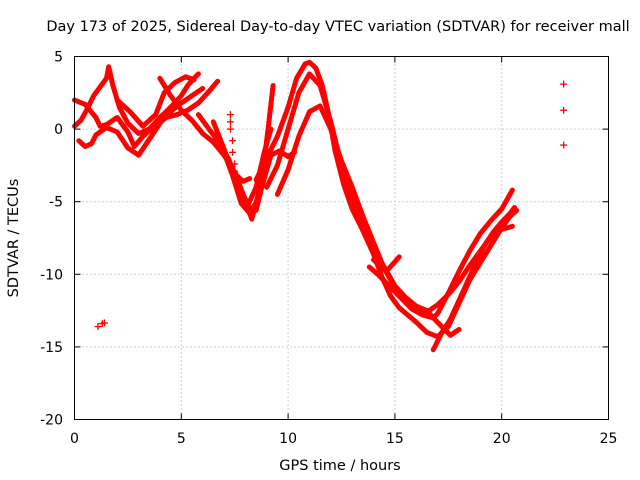 This screenshot has height=480, width=640. What do you see at coordinates (395, 439) in the screenshot?
I see `x-tick-label: 15` at bounding box center [395, 439].